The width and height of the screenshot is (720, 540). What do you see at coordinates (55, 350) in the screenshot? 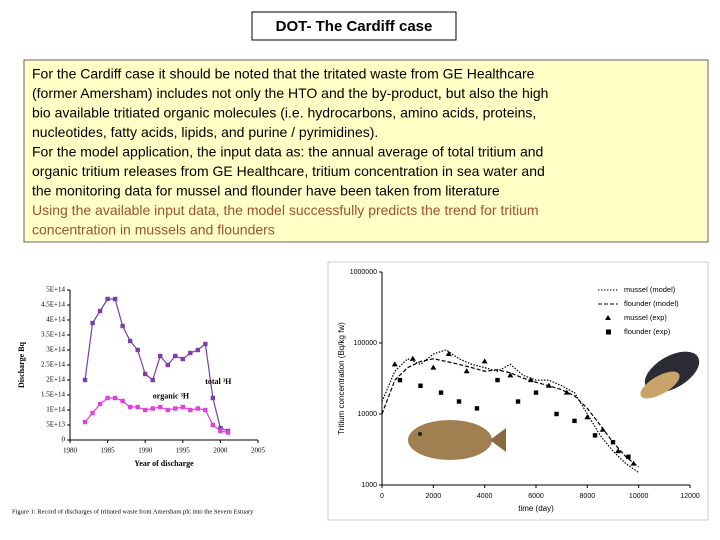
I see `y-tick-label: 3E+14` at bounding box center [55, 350].